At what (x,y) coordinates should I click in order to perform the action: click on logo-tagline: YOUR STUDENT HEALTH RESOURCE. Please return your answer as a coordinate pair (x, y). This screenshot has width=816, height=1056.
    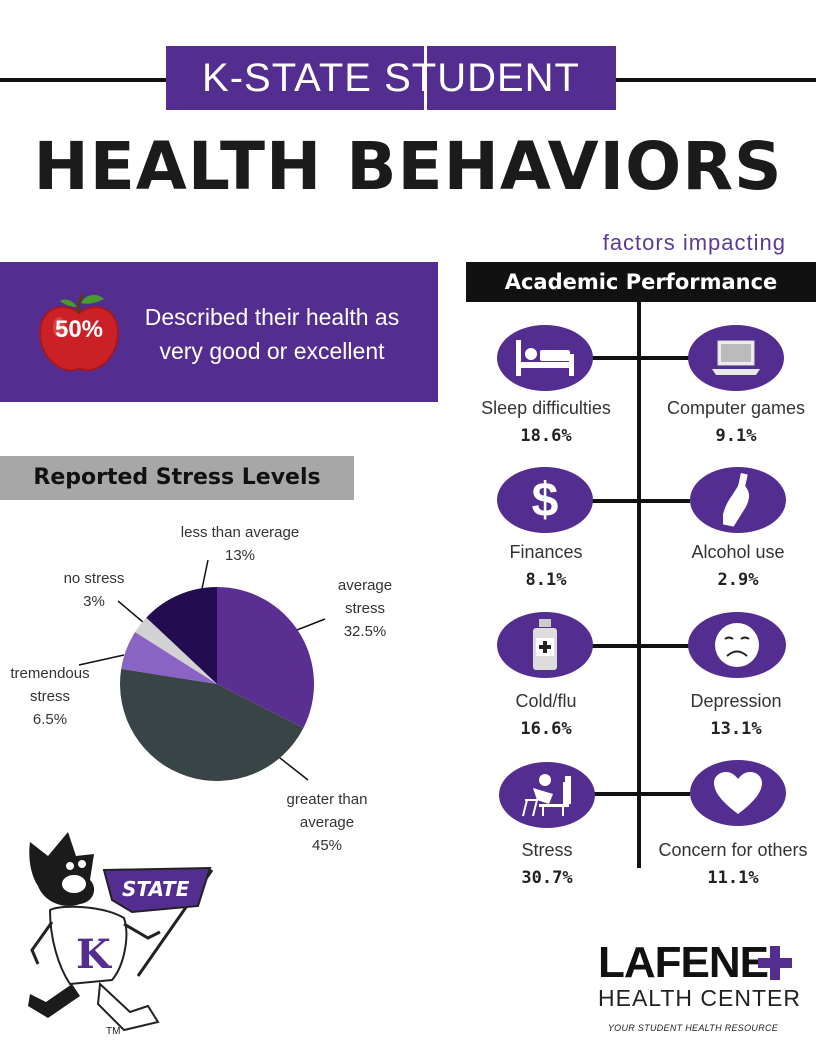
    Looking at the image, I should click on (693, 1028).